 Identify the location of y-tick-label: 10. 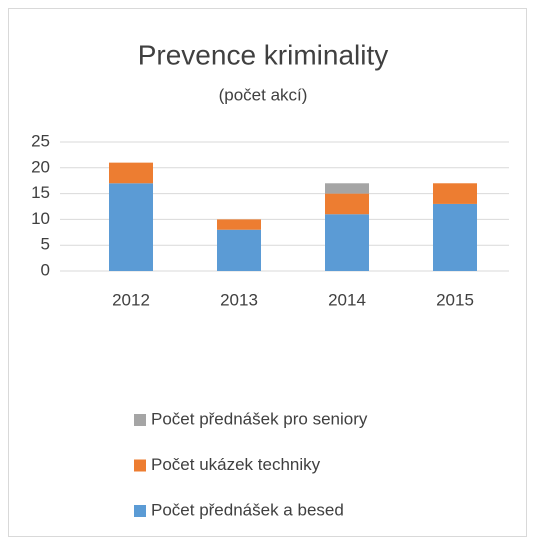
(40, 218).